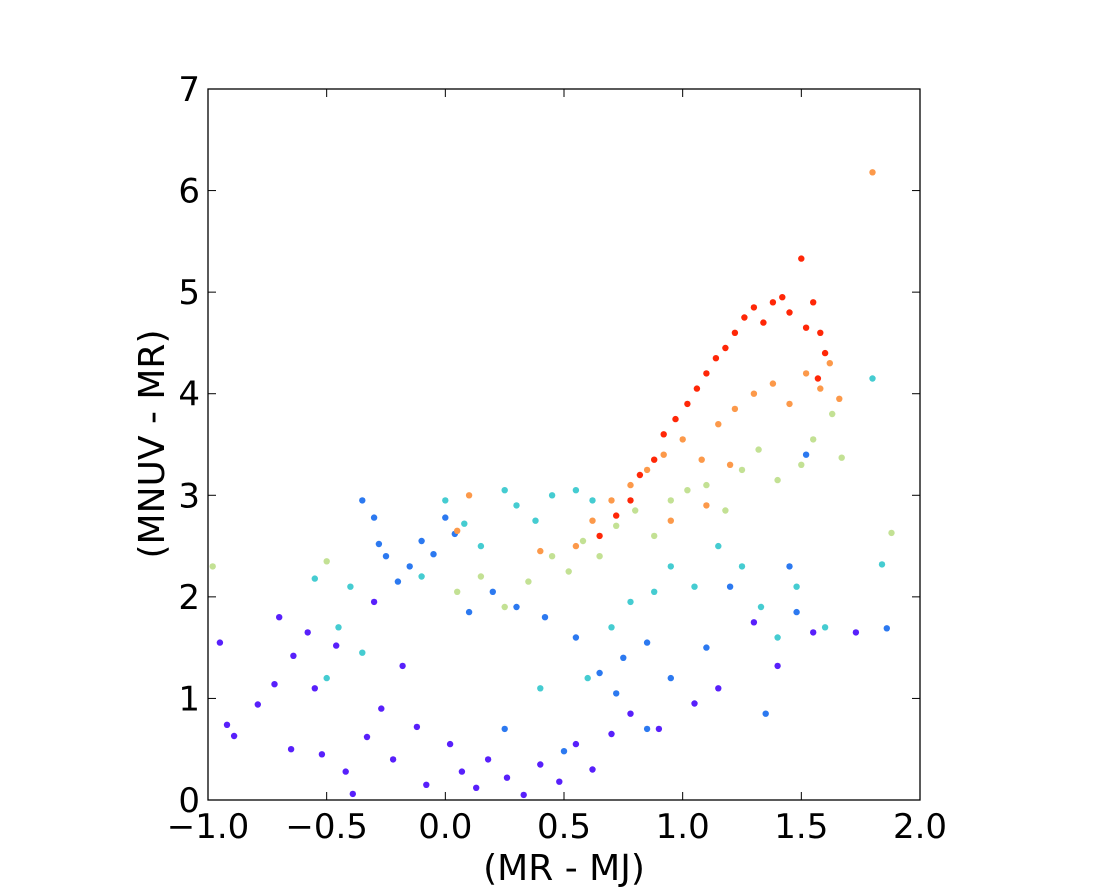  Describe the element at coordinates (189, 395) in the screenshot. I see `y-tick-label: 4` at that location.